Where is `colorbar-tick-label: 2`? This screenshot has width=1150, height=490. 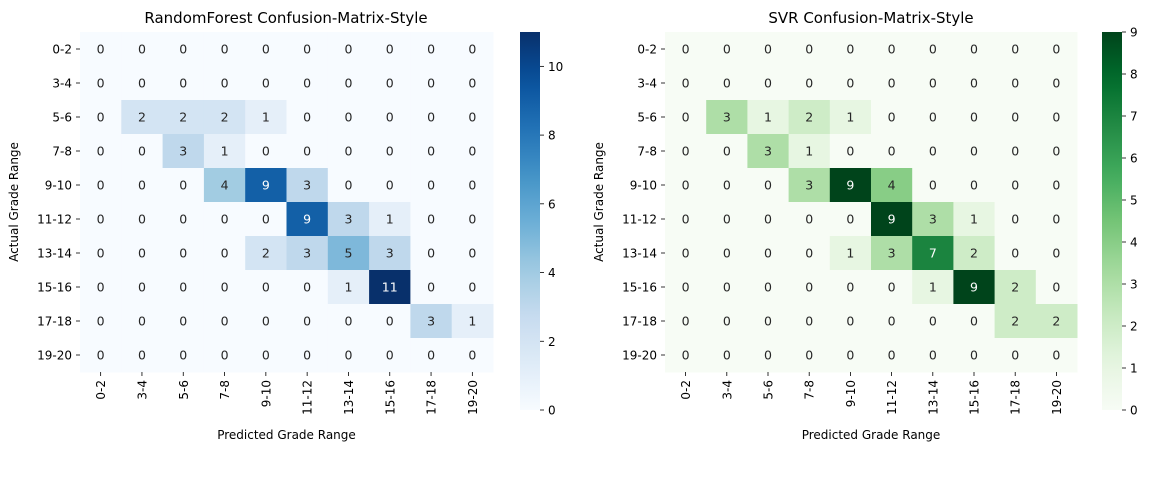 colorbar-tick-label: 2 is located at coordinates (1134, 327).